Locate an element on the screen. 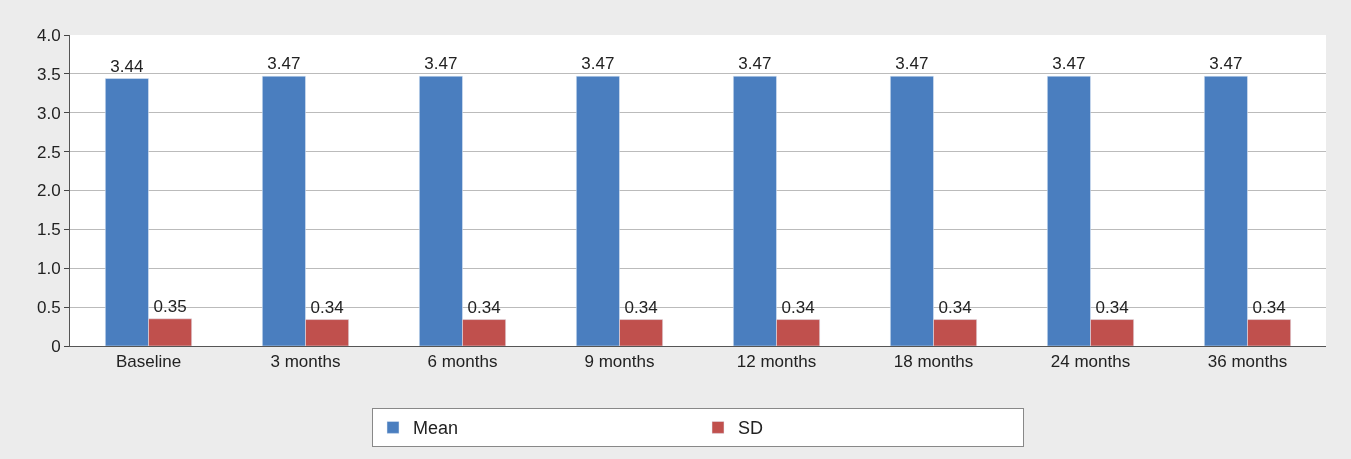 This screenshot has width=1351, height=459. x-tick-label: 9 months is located at coordinates (619, 362).